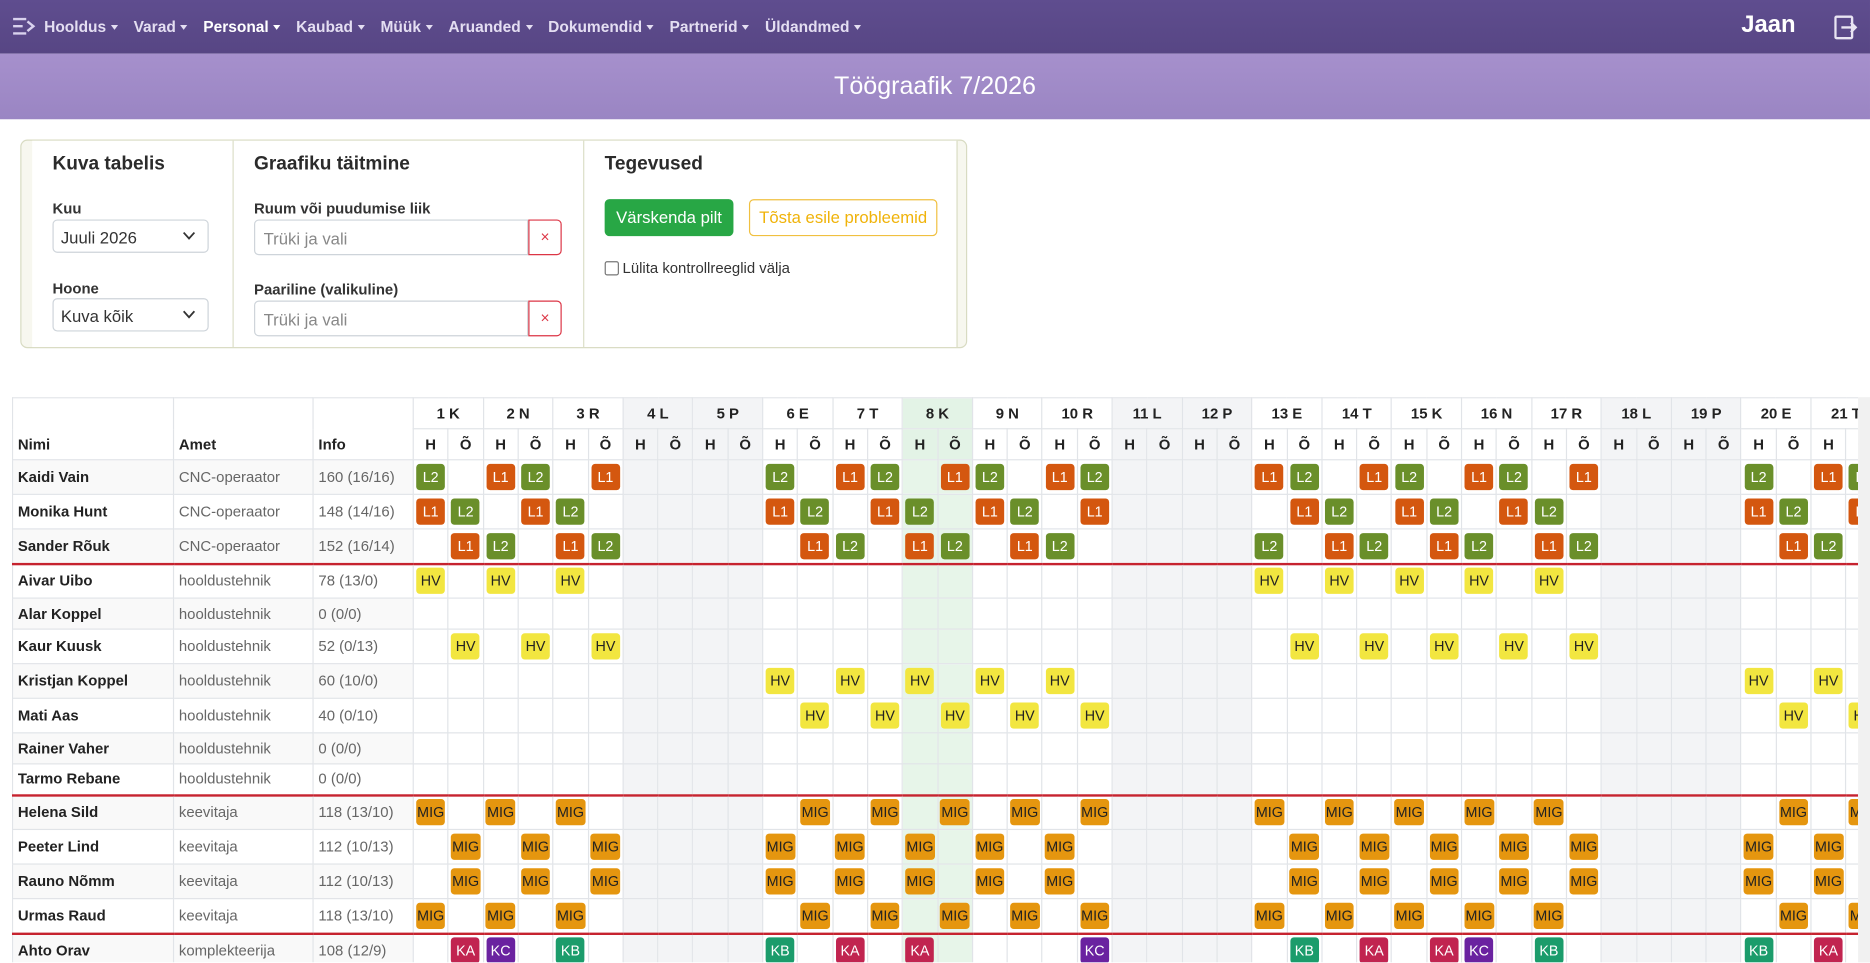 This screenshot has height=963, width=1870. What do you see at coordinates (130, 315) in the screenshot?
I see `building-select: Kuva kõik` at bounding box center [130, 315].